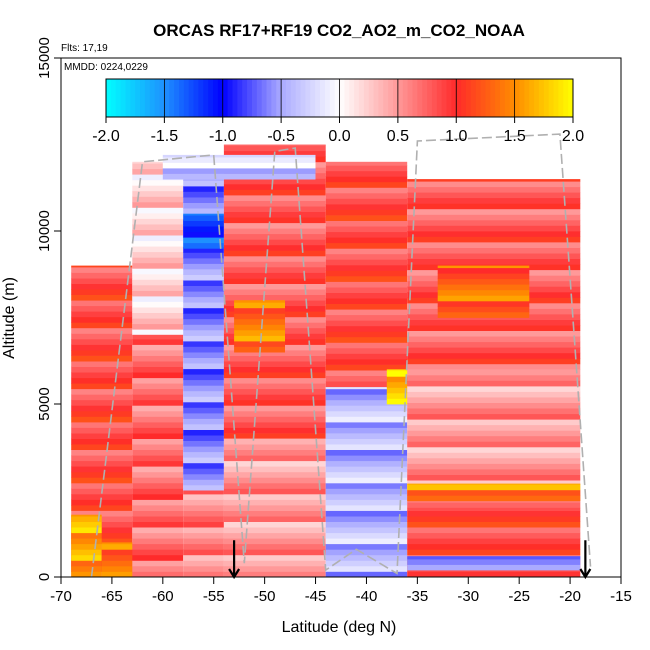  I want to click on x-axis: -70 -65 -60 -55 -50 -45 -40 -35 -30 -25 -20 -15, so click(341, 591).